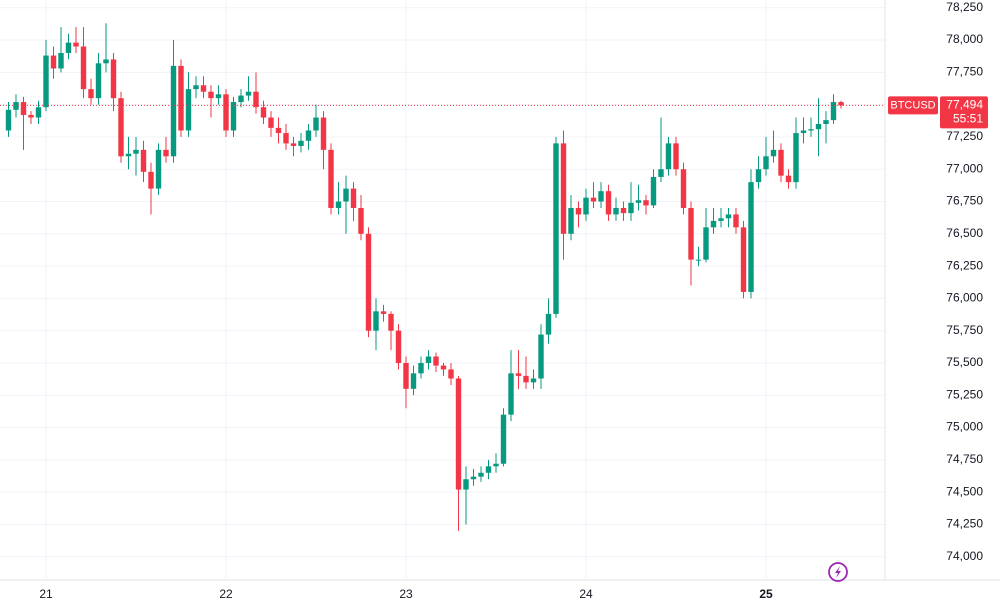 The width and height of the screenshot is (1000, 600). I want to click on y-tick-label: 74,750, so click(964, 459).